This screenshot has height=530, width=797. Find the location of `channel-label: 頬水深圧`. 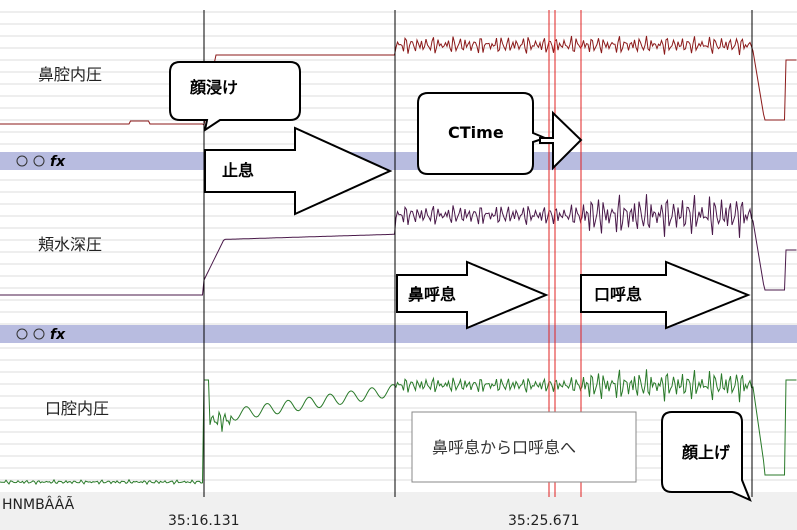

channel-label: 頬水深圧 is located at coordinates (70, 244).